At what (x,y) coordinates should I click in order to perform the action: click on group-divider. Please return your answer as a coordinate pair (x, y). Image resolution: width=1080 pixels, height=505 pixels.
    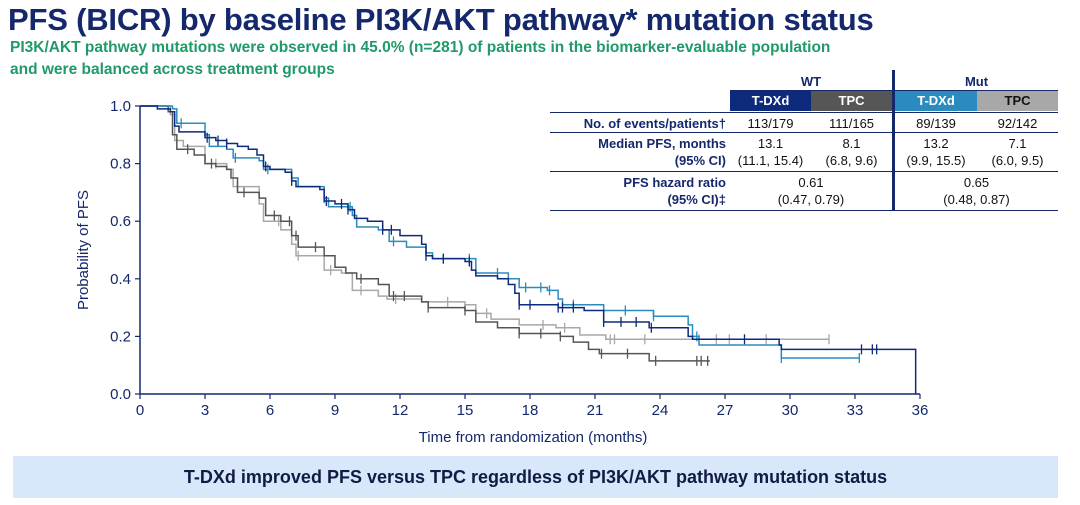
    Looking at the image, I should click on (893, 140).